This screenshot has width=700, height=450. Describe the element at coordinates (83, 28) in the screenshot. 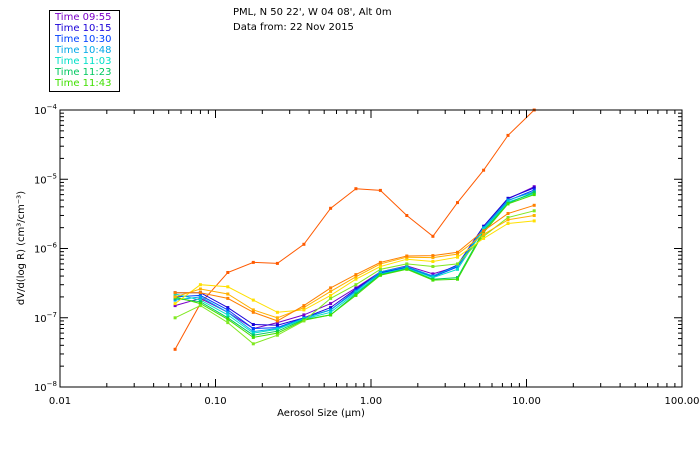

I see `legend-item-1015: Time 10:15` at that location.